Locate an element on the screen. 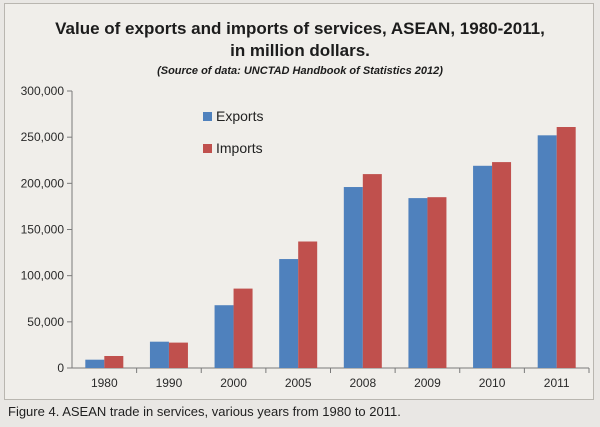 The image size is (600, 427). y-tick-label: 150,000 is located at coordinates (43, 230).